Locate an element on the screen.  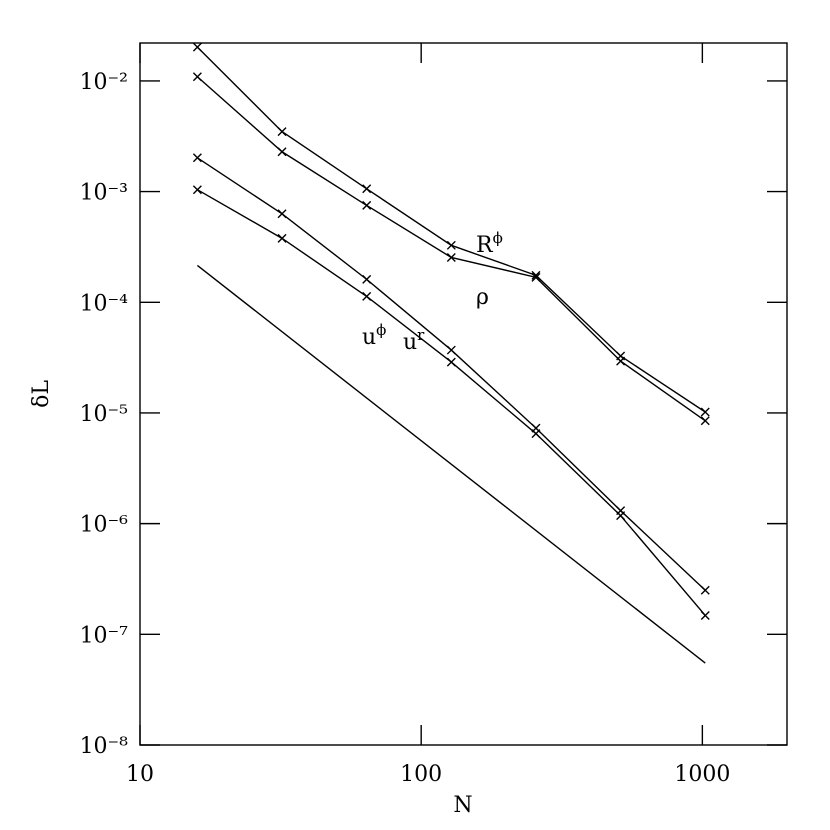
annotation: Rϕ is located at coordinates (489, 243).